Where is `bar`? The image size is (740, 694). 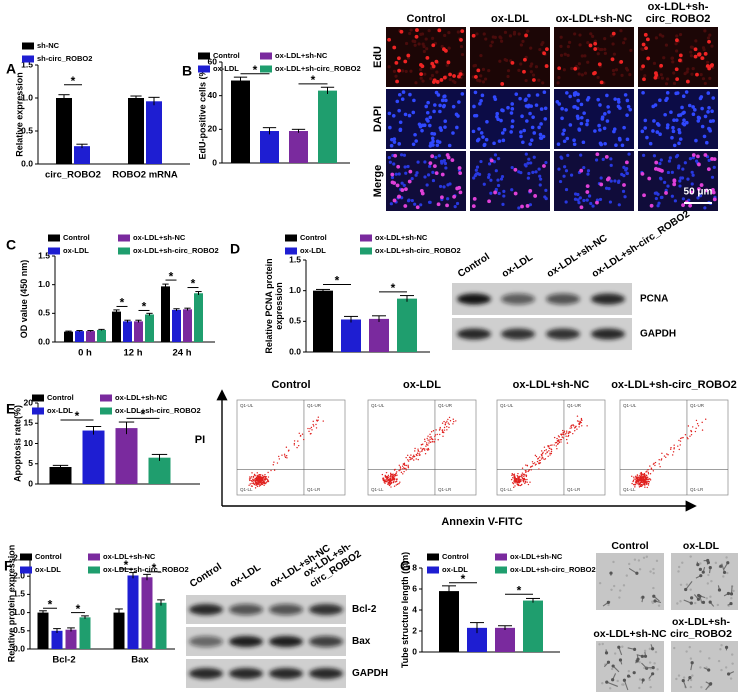 bar is located at coordinates (449, 621).